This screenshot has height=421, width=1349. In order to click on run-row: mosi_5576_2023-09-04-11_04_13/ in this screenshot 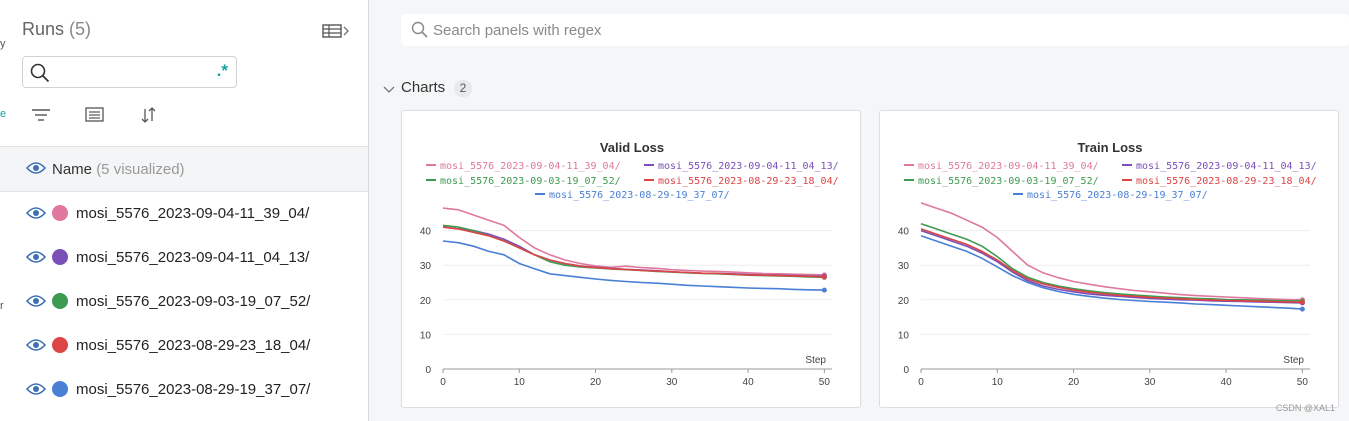, I will do `click(184, 258)`.